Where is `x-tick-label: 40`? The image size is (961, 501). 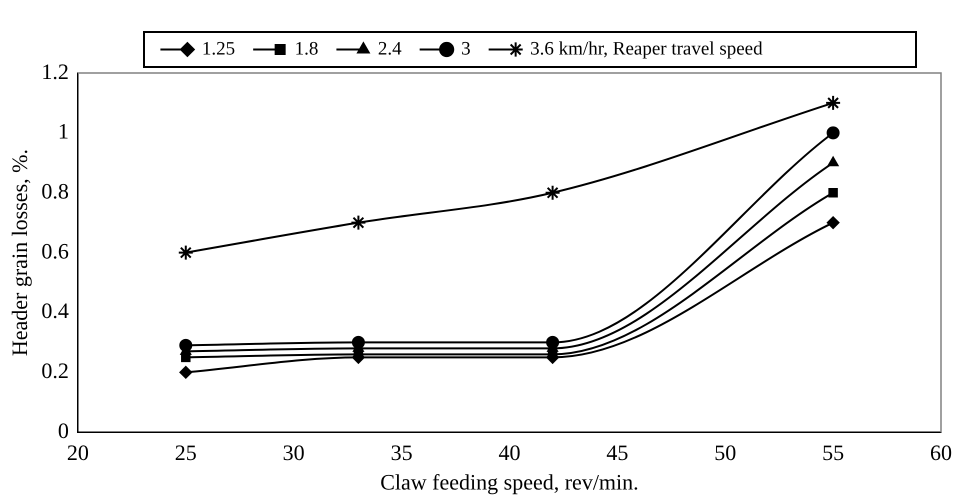 x-tick-label: 40 is located at coordinates (509, 453).